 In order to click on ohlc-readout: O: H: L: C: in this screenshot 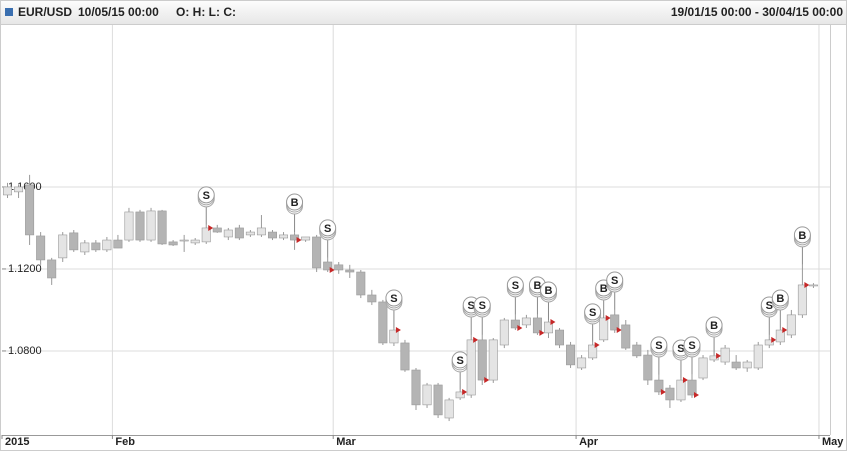, I will do `click(206, 12)`.